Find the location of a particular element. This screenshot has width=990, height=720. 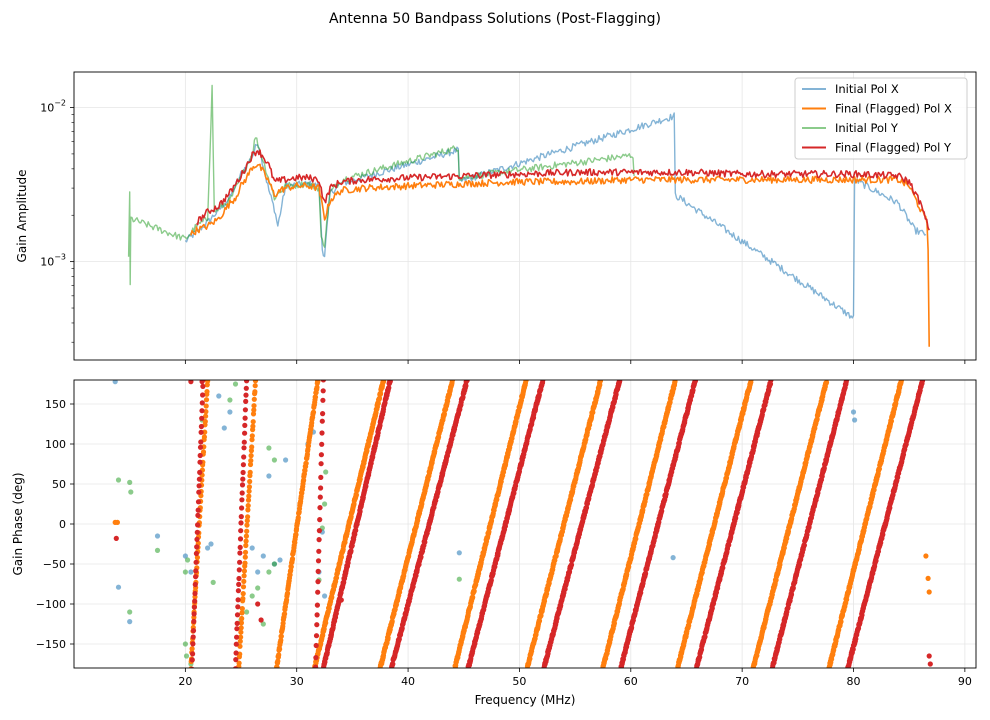

amp-ytick-label: 10−3 is located at coordinates (53, 261).